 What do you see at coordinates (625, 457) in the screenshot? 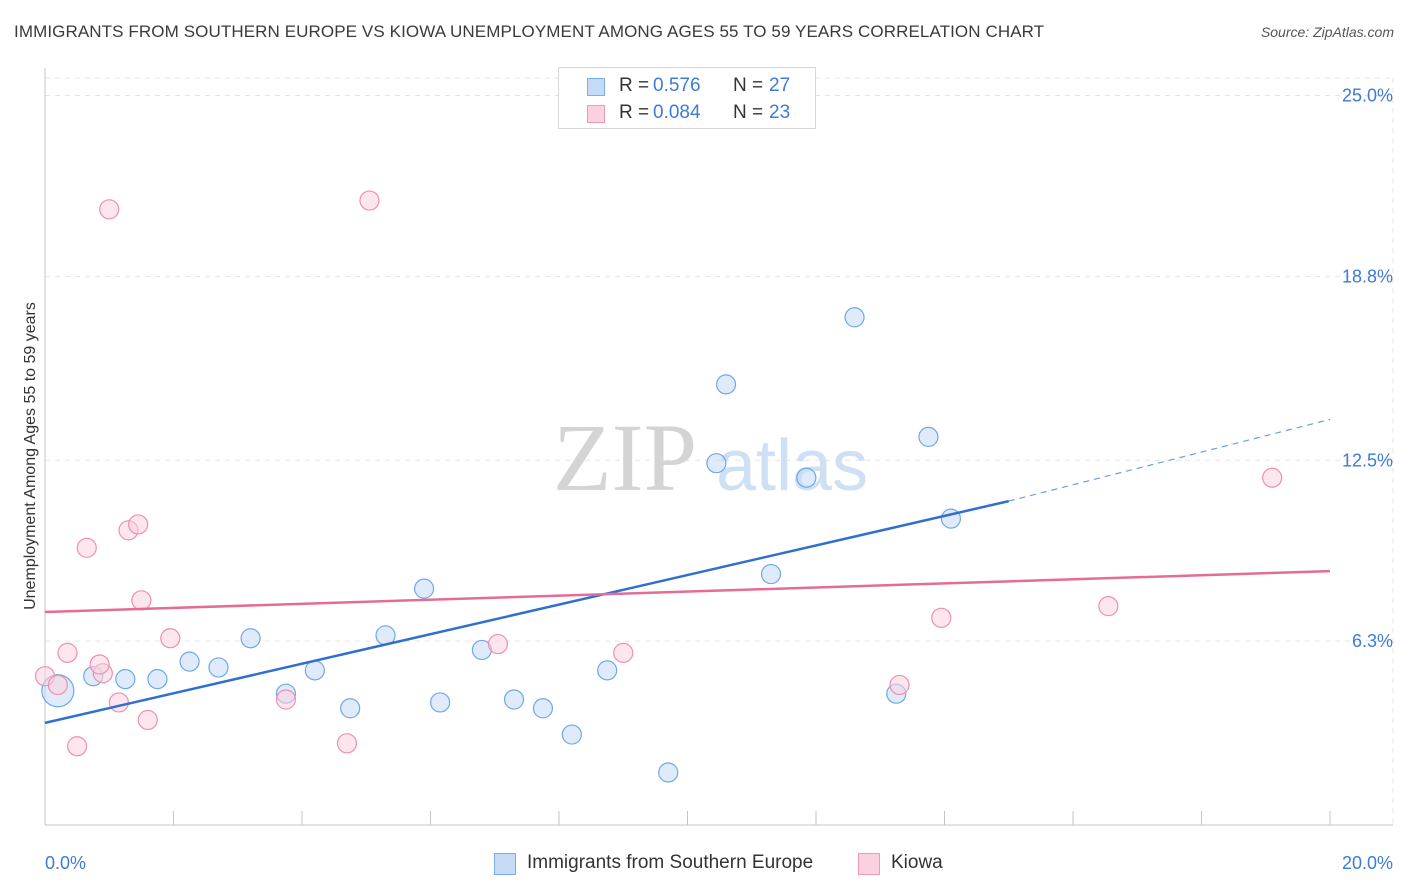
I see `watermark-zip: ZIP` at bounding box center [625, 457].